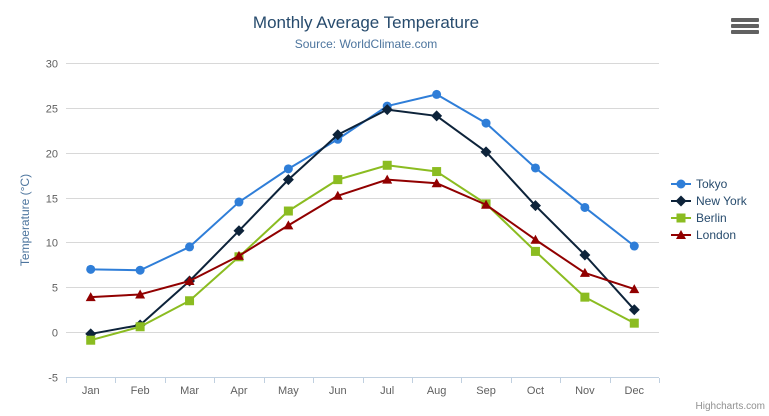  I want to click on legend-item-london: London, so click(709, 234).